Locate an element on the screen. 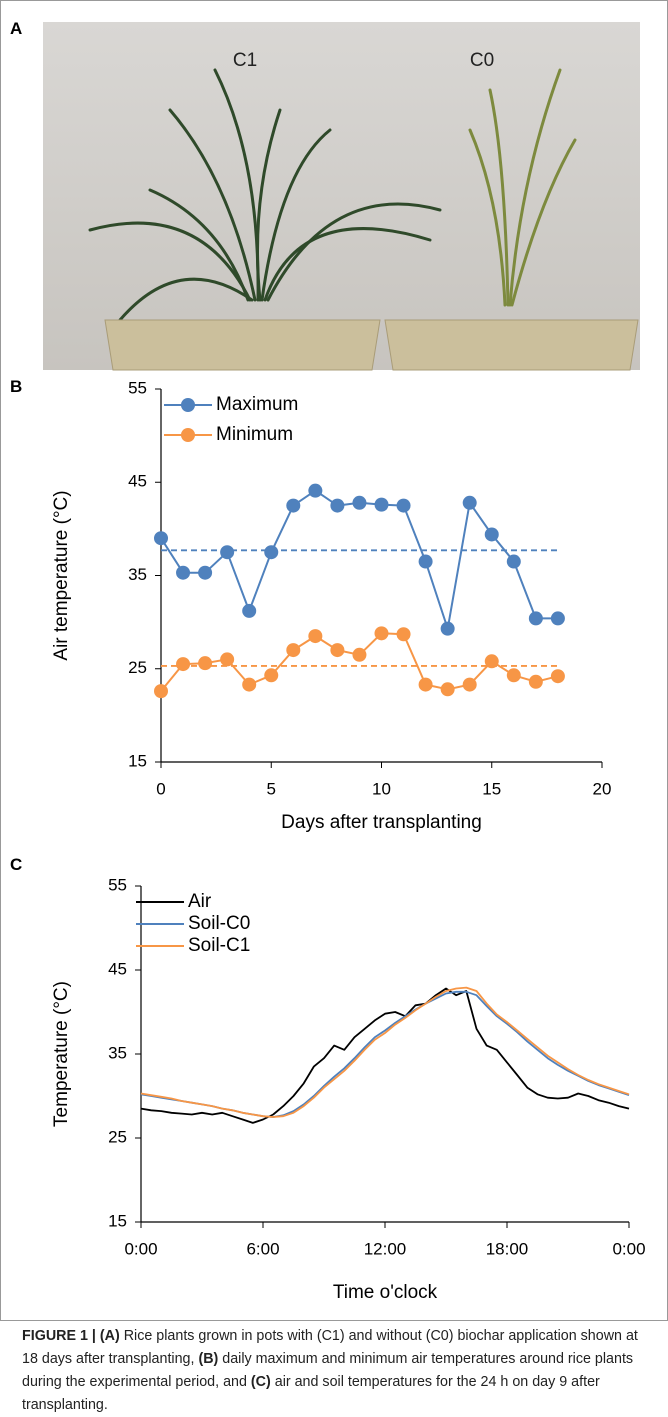  x-tick-label: 0 is located at coordinates (160, 788).